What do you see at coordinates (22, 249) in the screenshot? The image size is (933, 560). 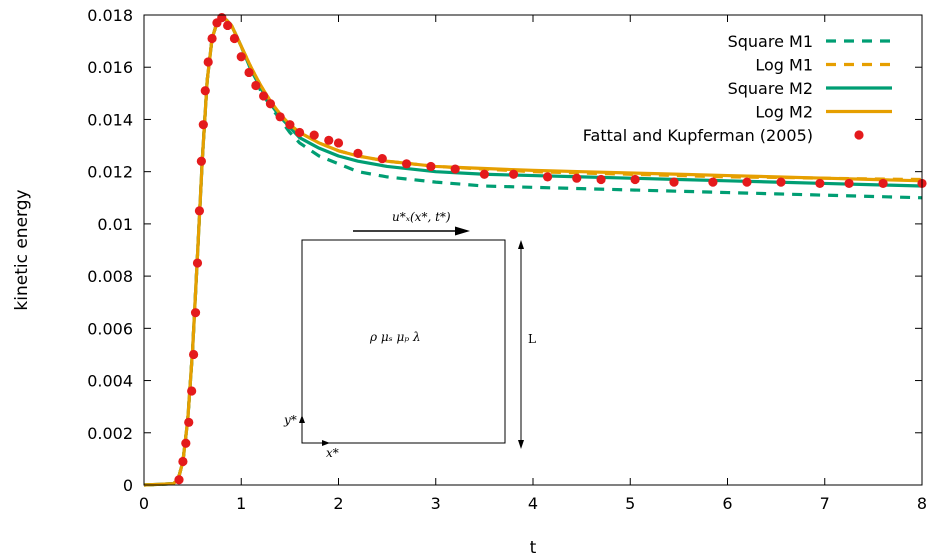 I see `y-axis-label: kinetic energy` at bounding box center [22, 249].